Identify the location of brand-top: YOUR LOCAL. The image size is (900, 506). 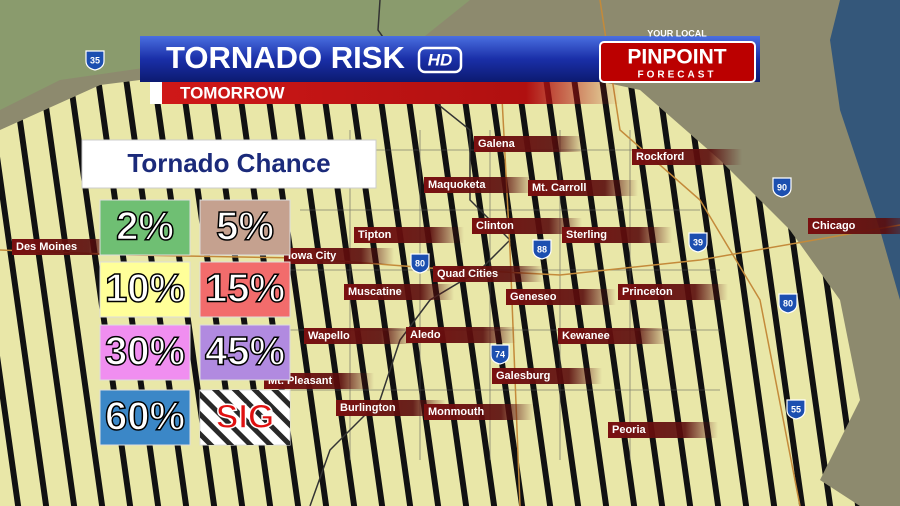
(677, 33).